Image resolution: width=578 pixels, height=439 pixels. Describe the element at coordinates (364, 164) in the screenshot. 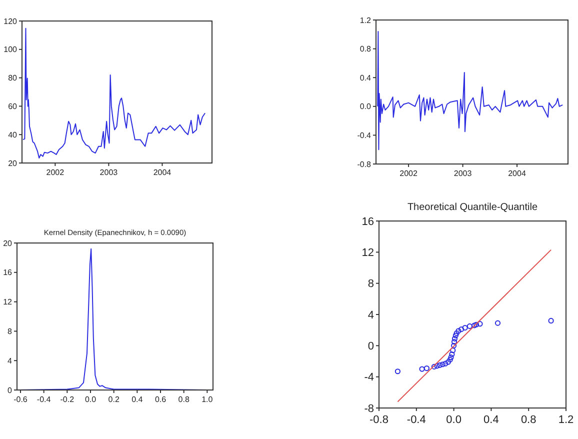

I see `y-tick-label: -0.8` at that location.